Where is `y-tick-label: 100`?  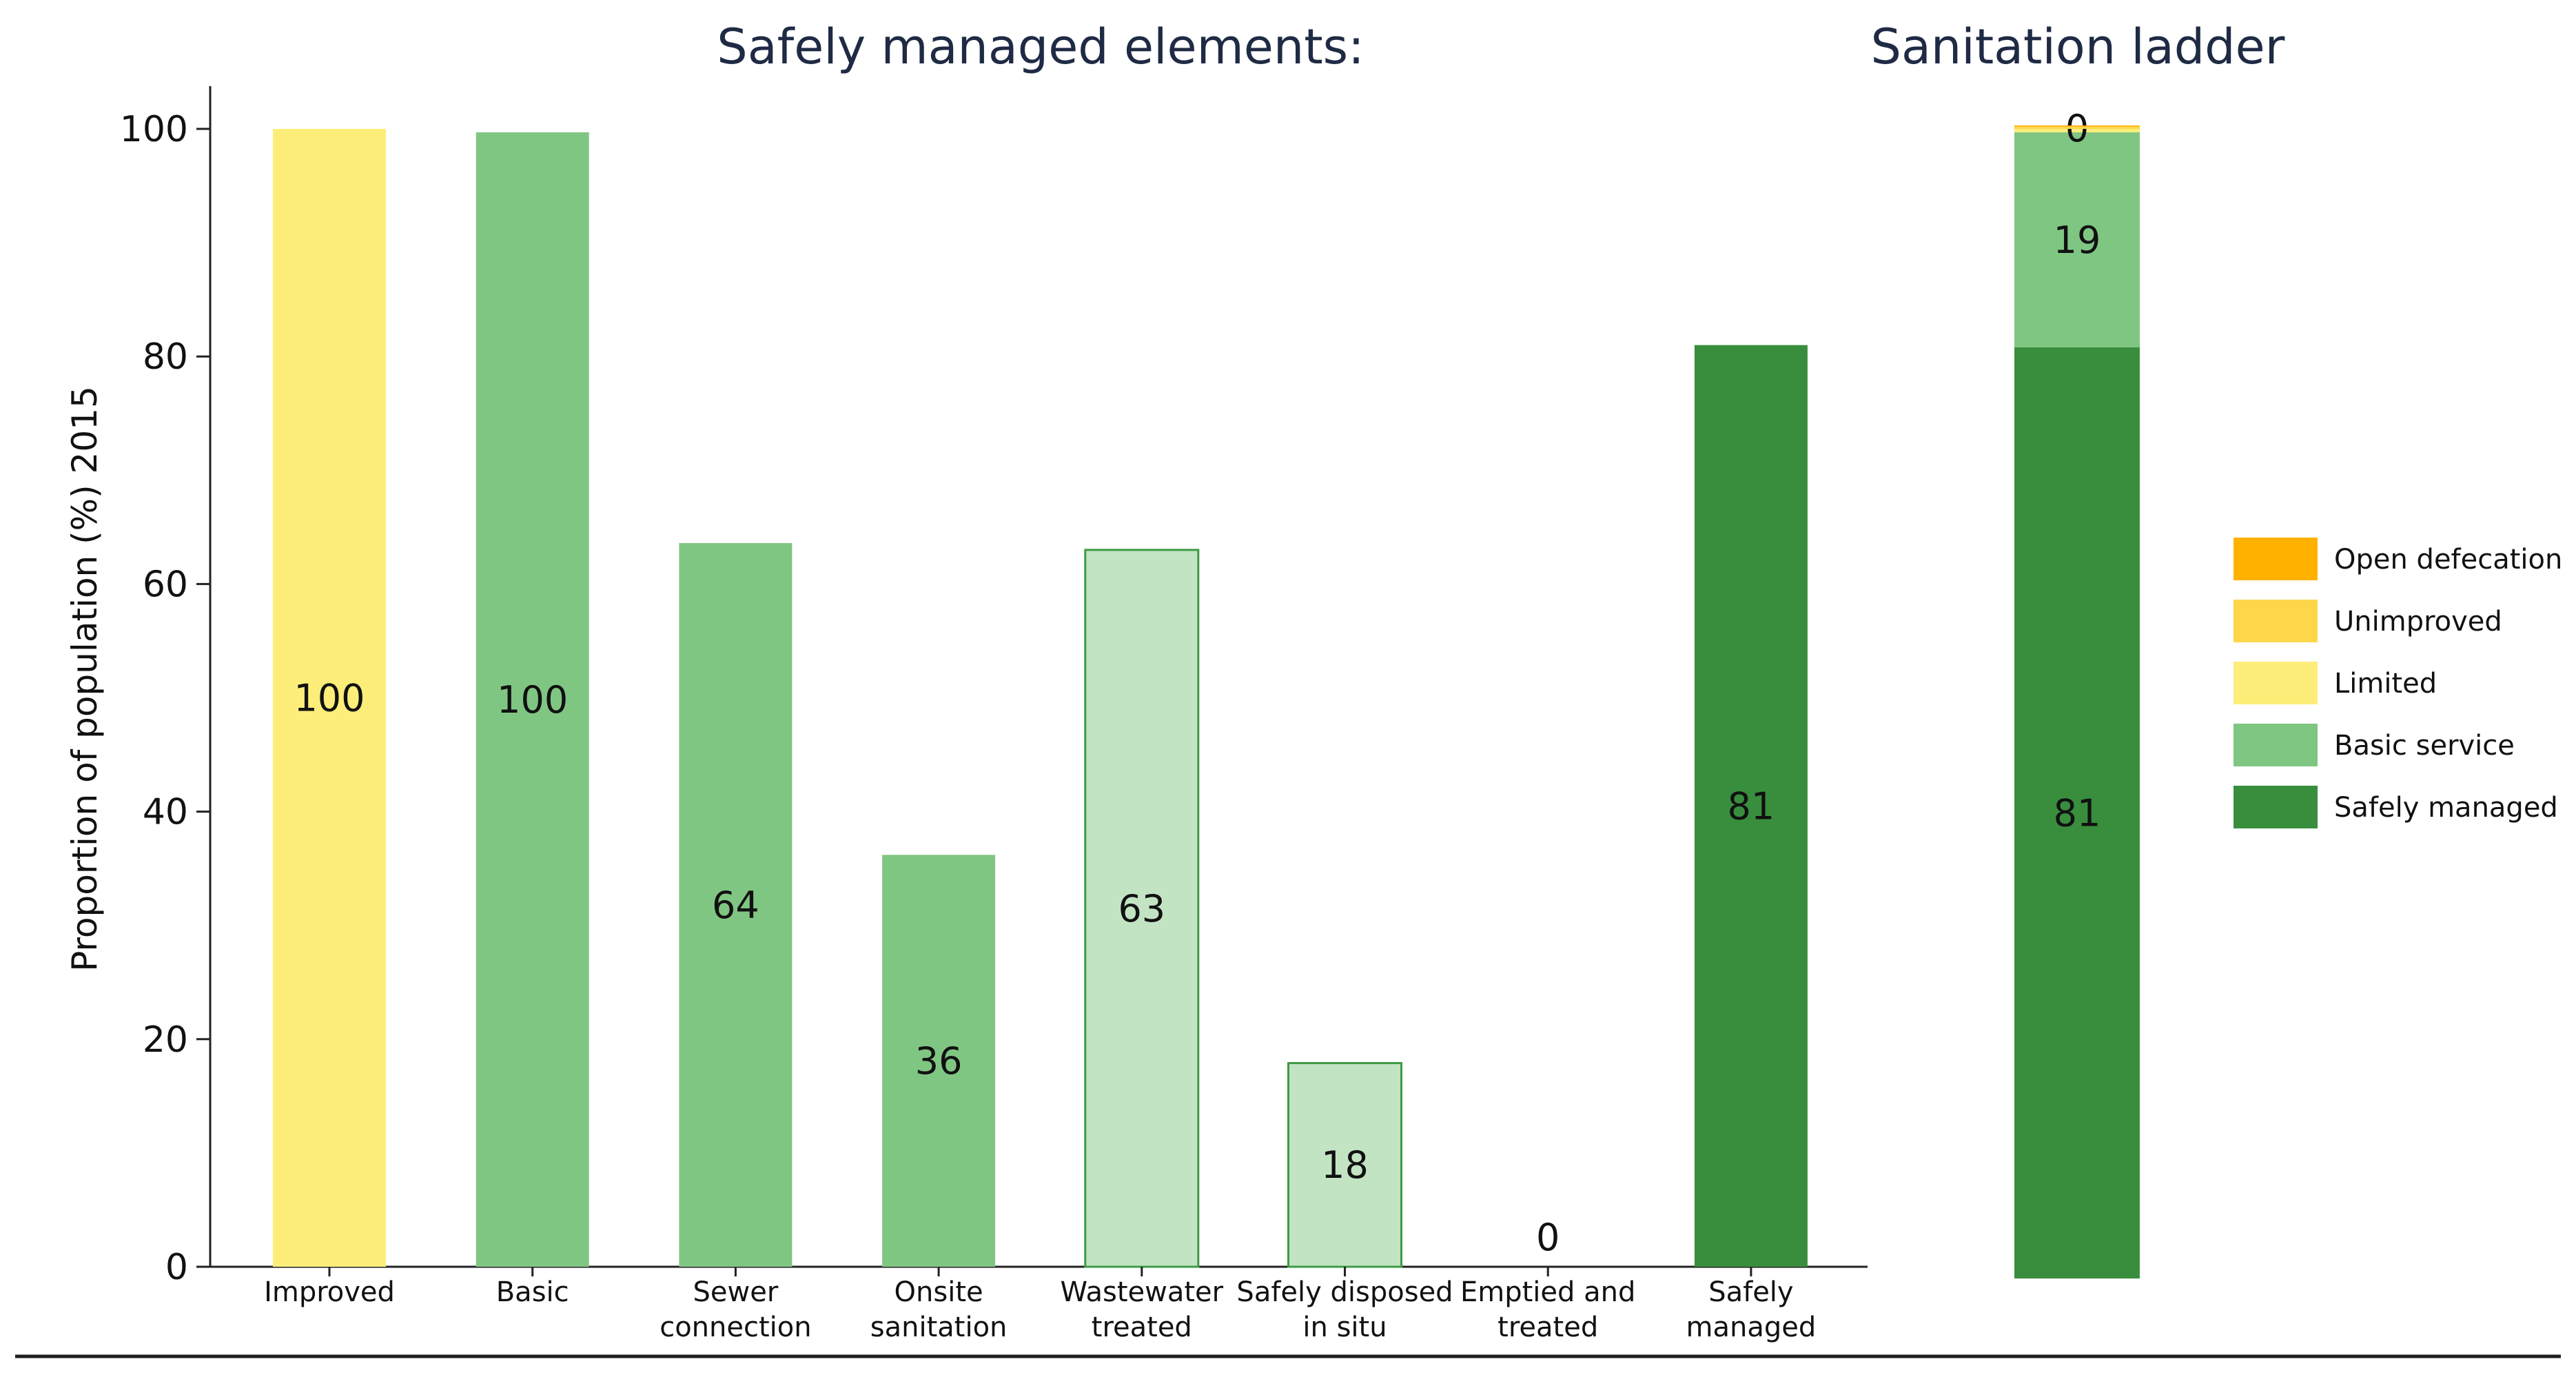 y-tick-label: 100 is located at coordinates (154, 129).